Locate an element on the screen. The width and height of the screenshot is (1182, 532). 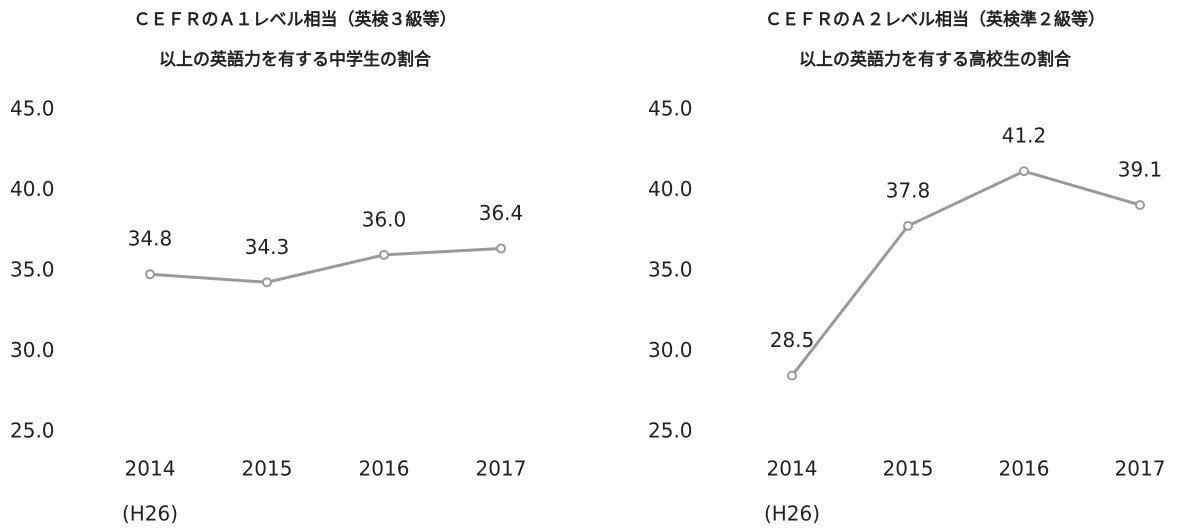
data-label: 34.3 is located at coordinates (267, 247).